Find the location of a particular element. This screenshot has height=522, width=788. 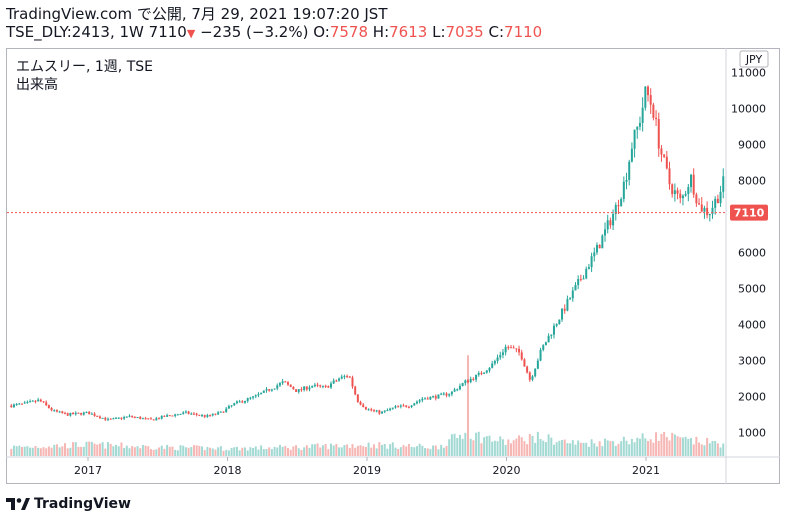

close-label: C: is located at coordinates (496, 32).